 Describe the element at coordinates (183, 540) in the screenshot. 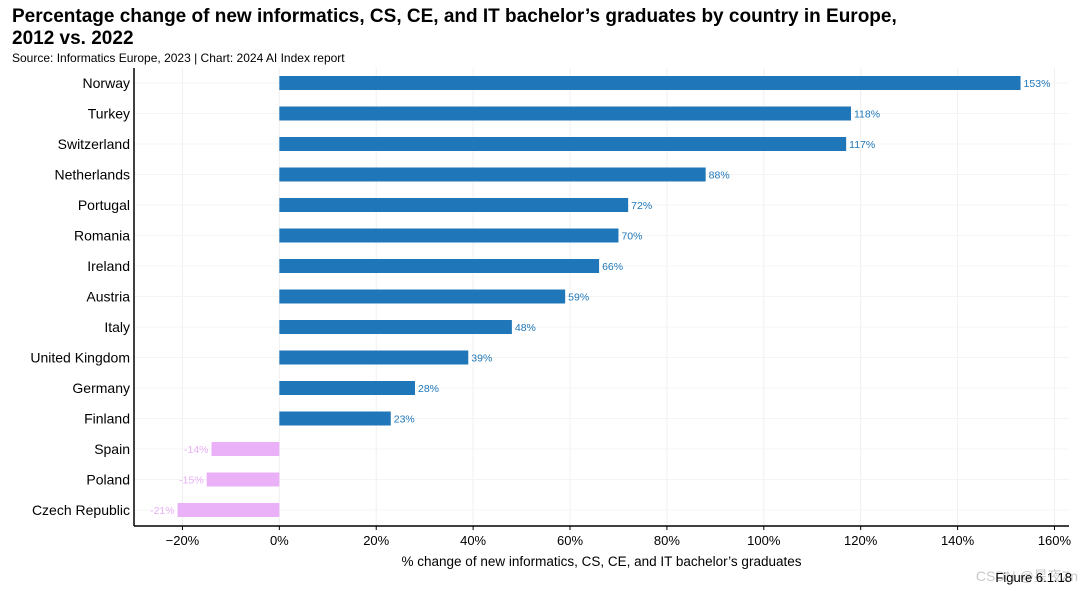

I see `x-tick-label: −20%` at that location.